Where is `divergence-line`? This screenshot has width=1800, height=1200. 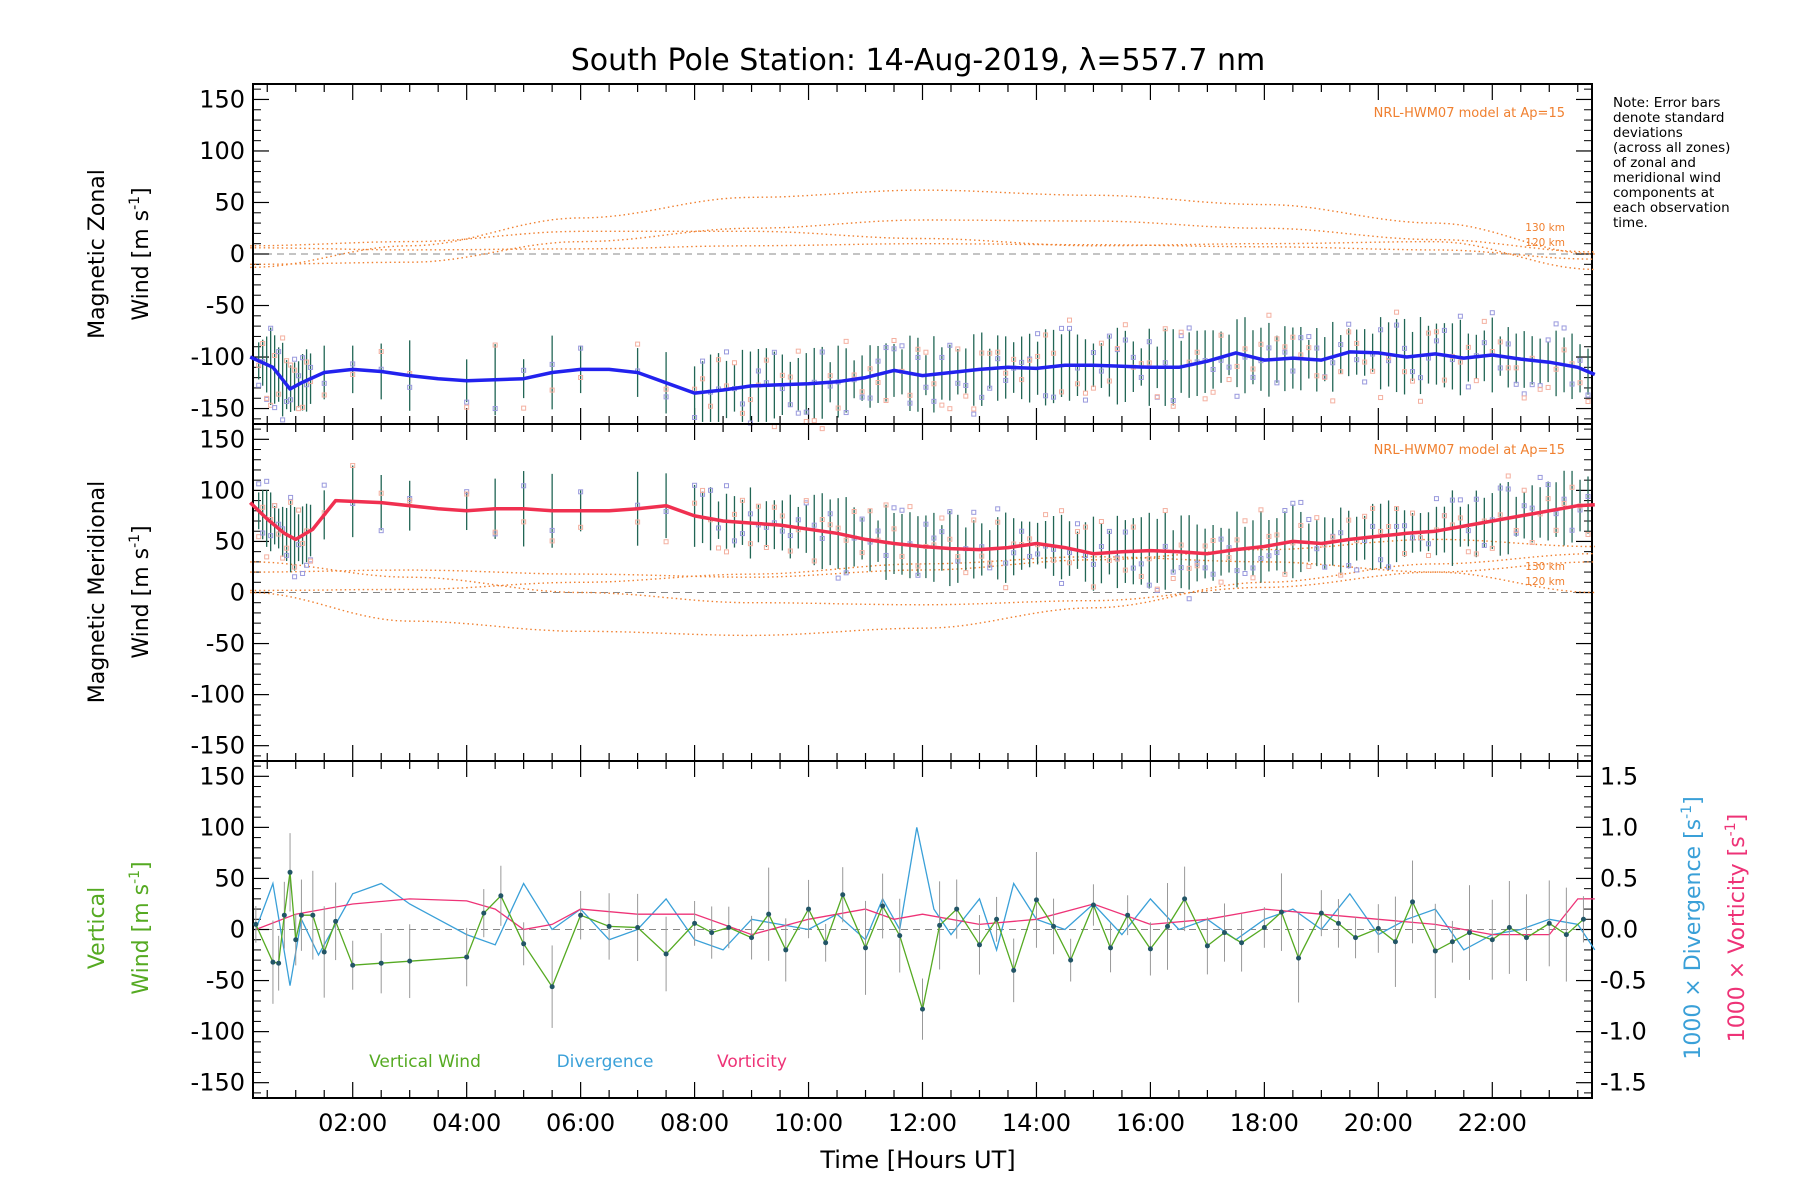
divergence-line is located at coordinates (925, 906).